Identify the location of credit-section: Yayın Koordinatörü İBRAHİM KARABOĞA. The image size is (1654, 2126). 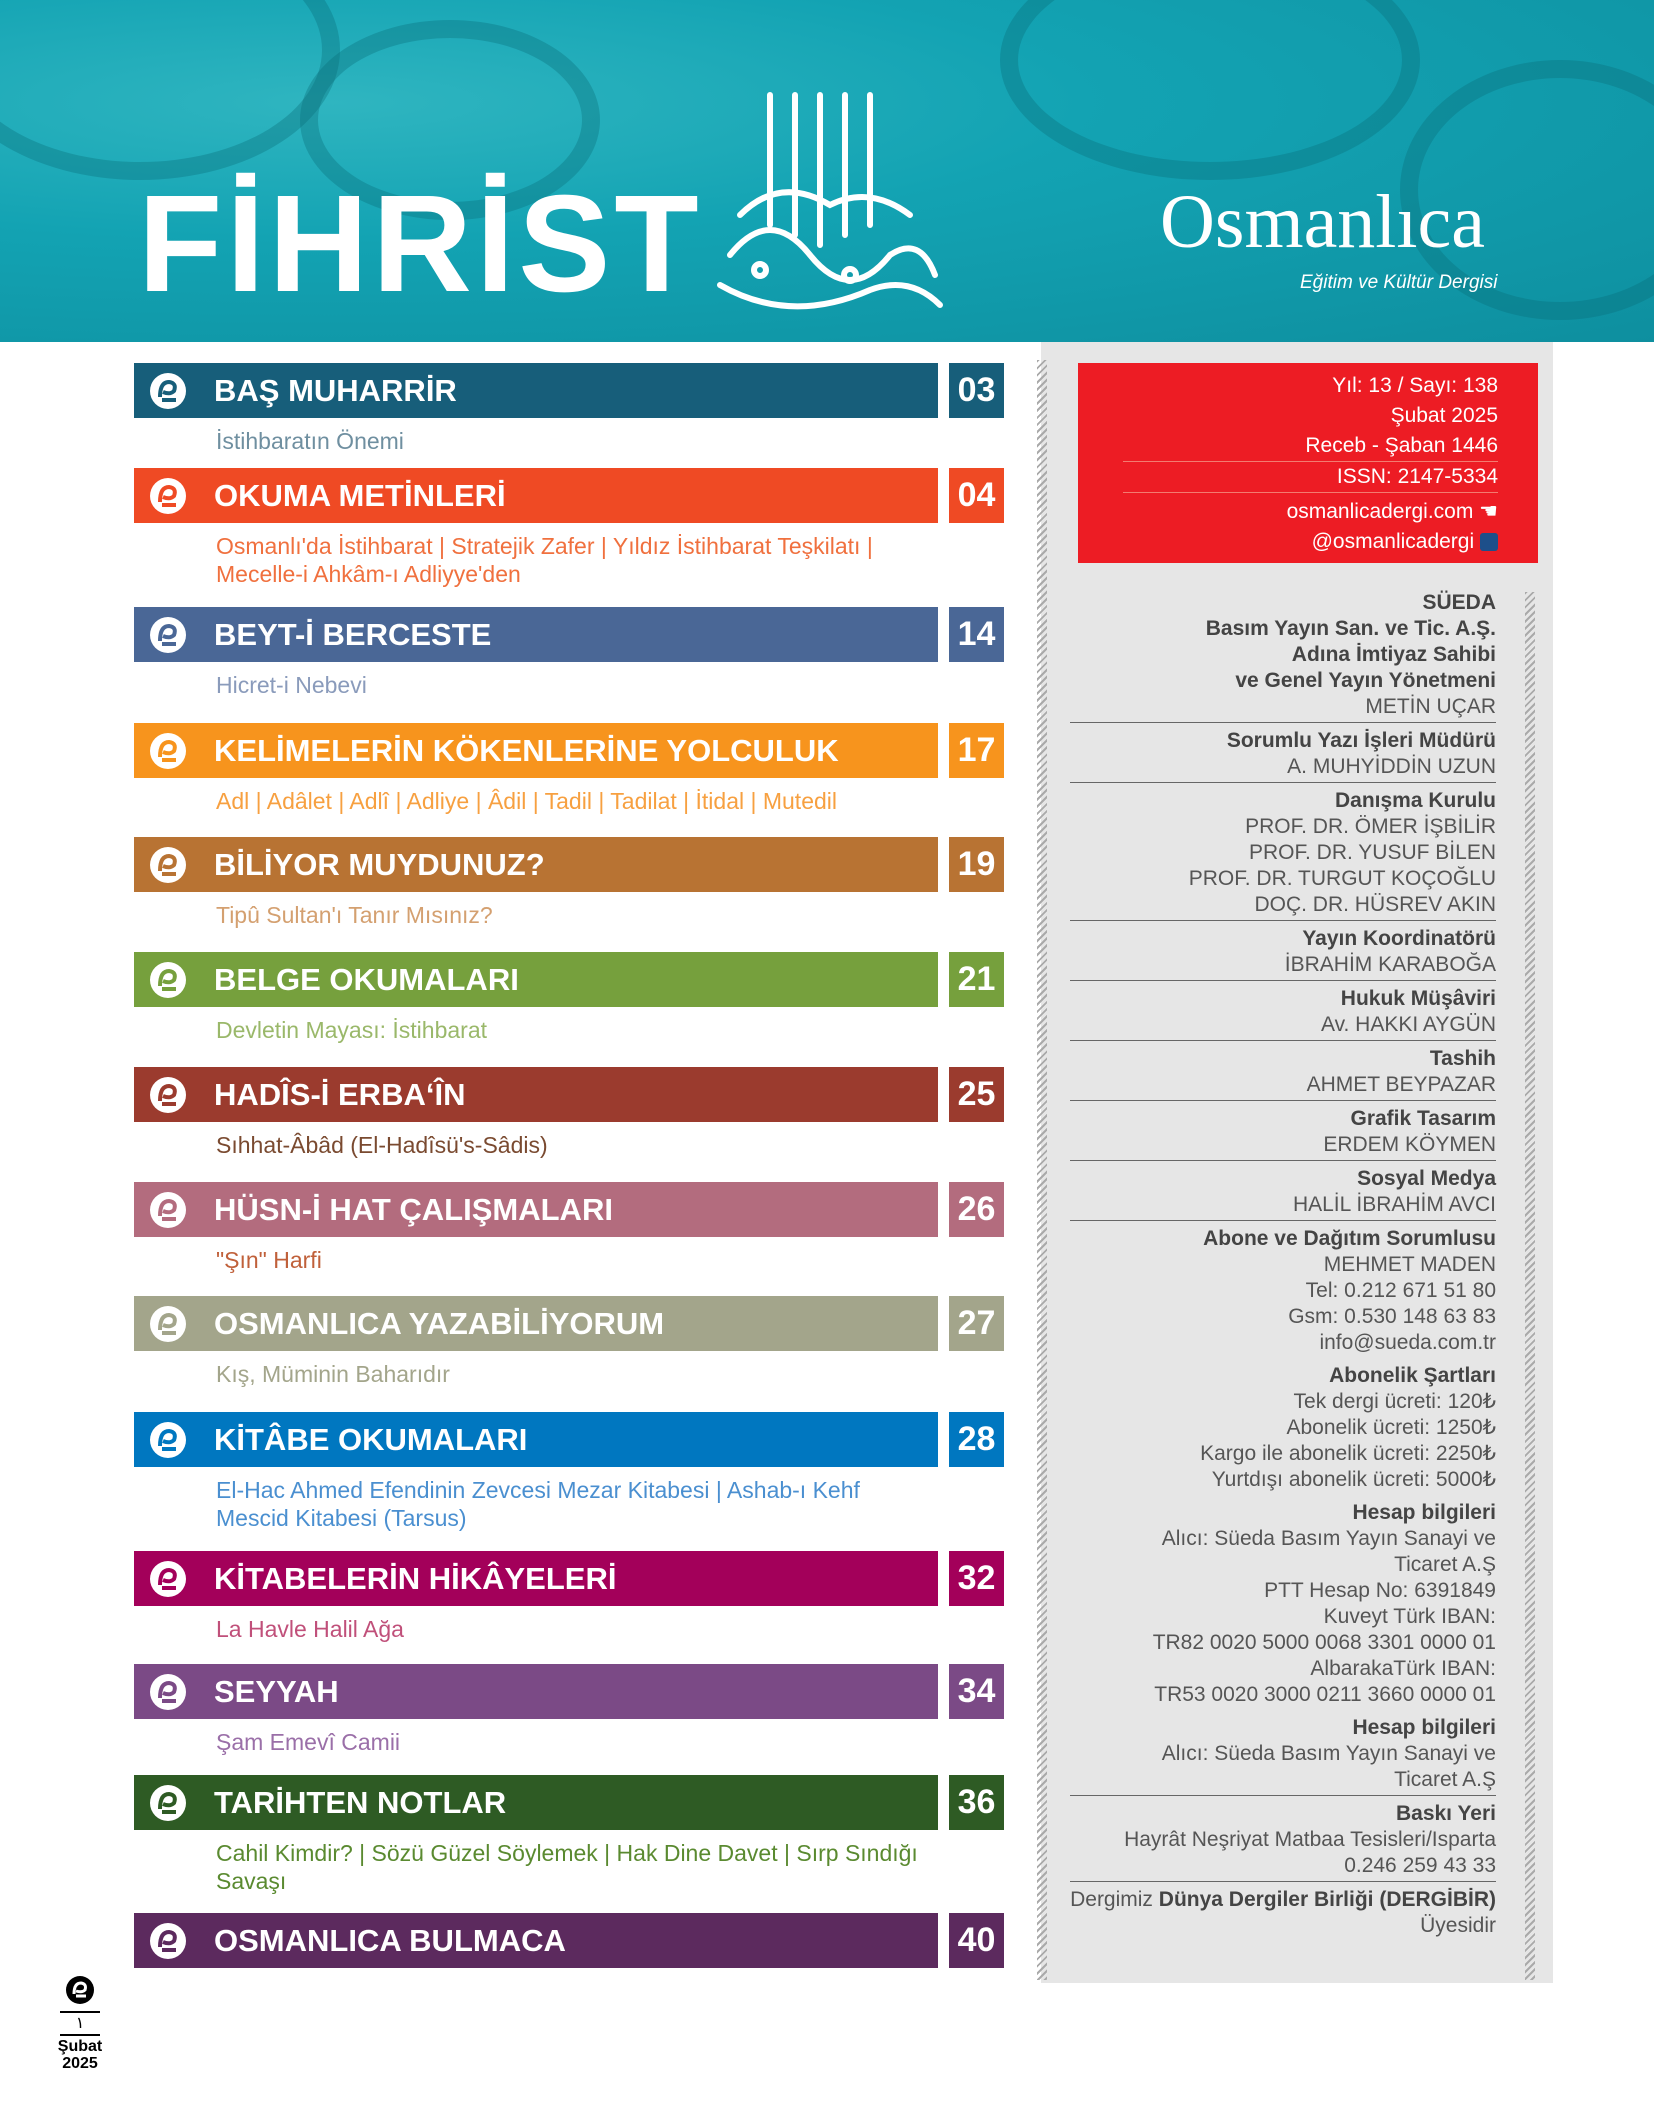
(1283, 953).